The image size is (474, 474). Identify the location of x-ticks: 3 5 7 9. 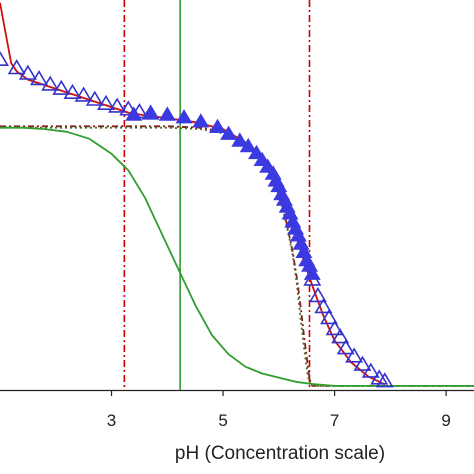
(279, 410).